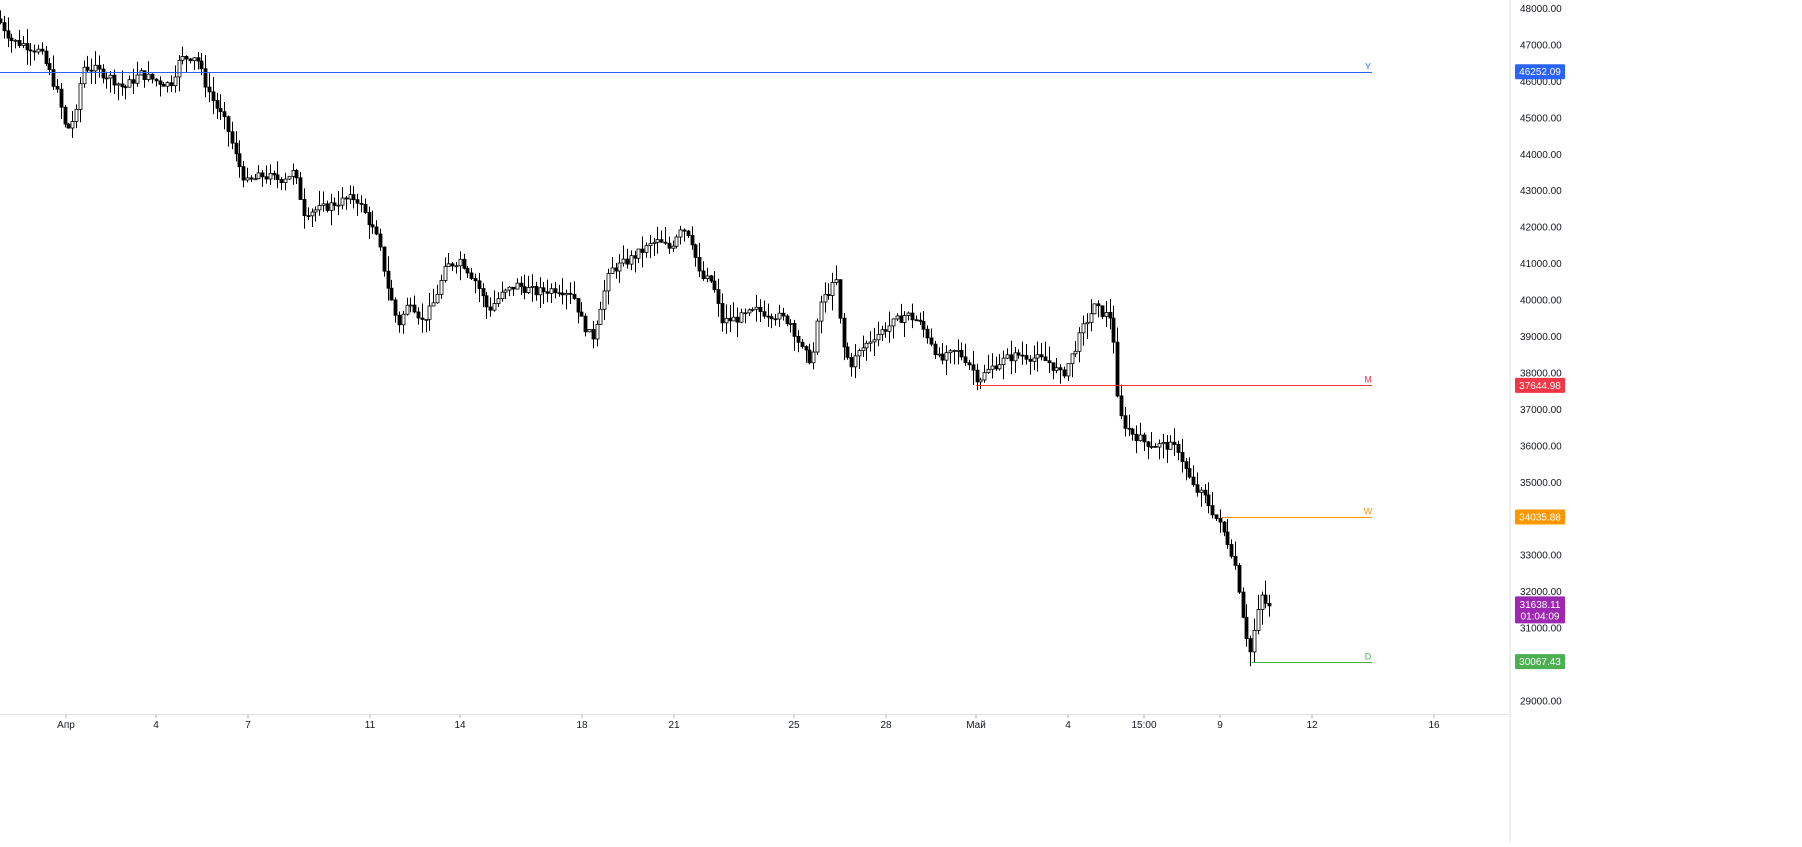 Image resolution: width=1802 pixels, height=847 pixels. Describe the element at coordinates (1540, 605) in the screenshot. I see `last-price-value: 31638.11` at that location.